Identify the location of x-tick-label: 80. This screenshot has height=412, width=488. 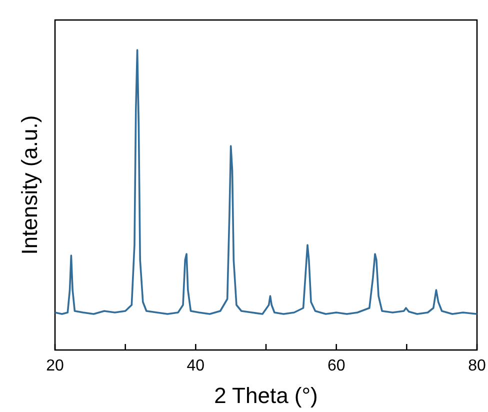
(477, 365).